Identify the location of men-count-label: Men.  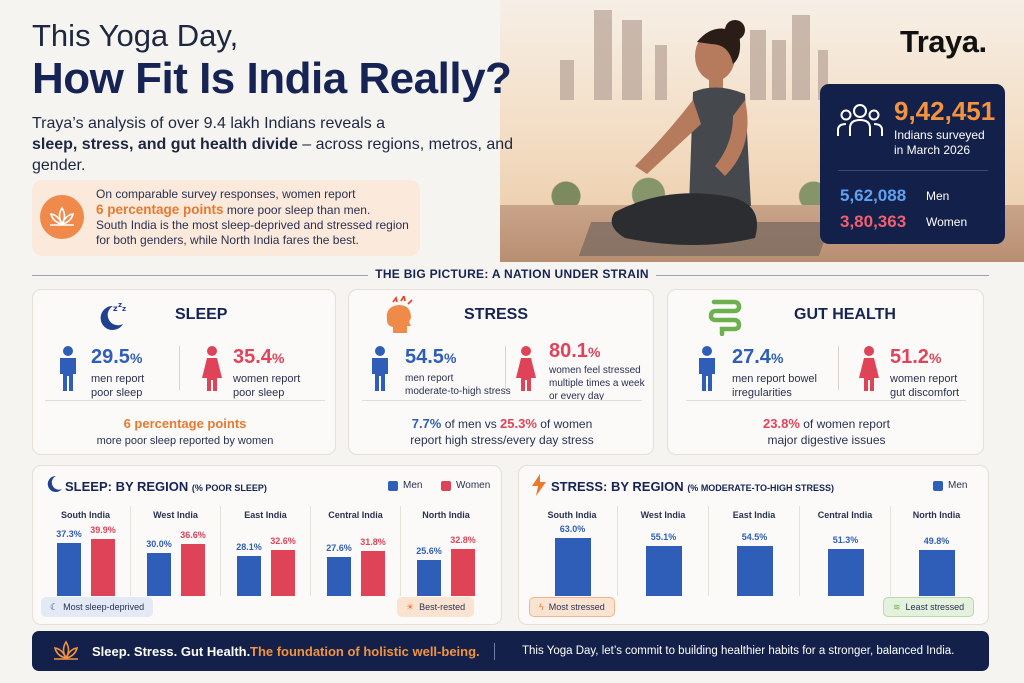
(938, 196).